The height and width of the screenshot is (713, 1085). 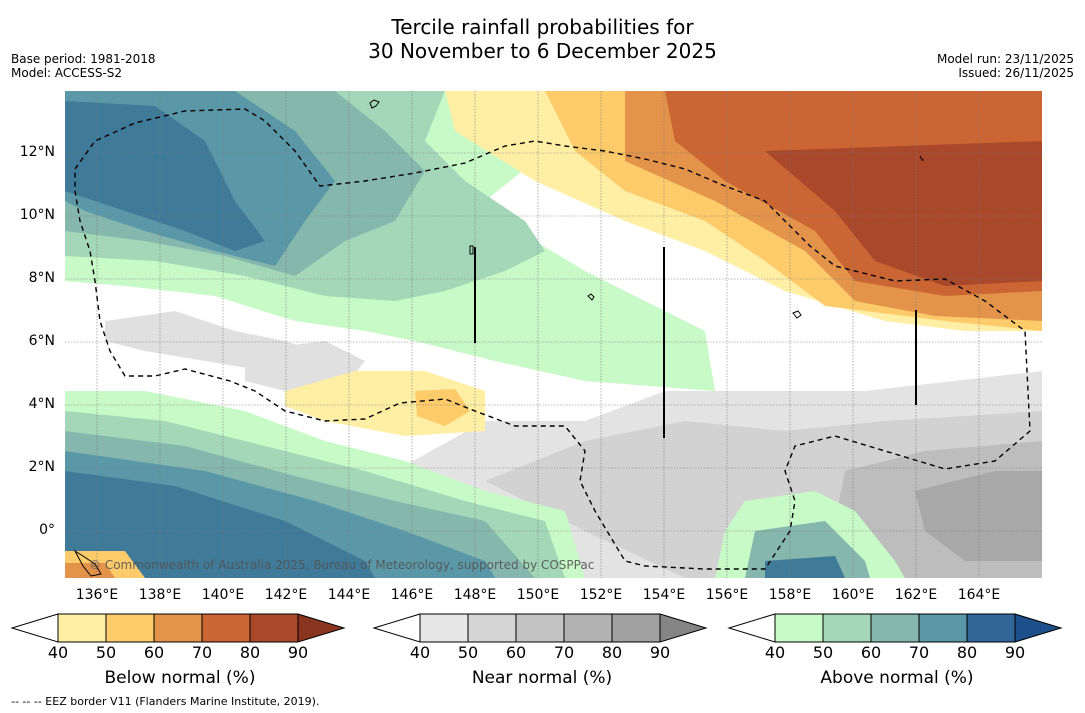 I want to click on cb-near-tick-50: 50, so click(x=468, y=652).